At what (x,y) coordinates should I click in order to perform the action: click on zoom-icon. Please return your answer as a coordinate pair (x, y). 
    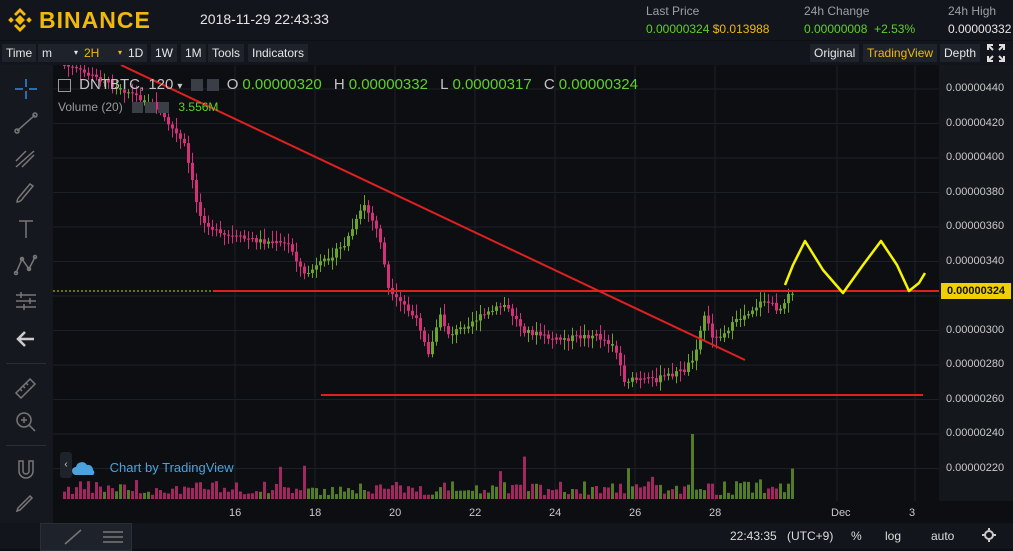
    Looking at the image, I should click on (26, 422).